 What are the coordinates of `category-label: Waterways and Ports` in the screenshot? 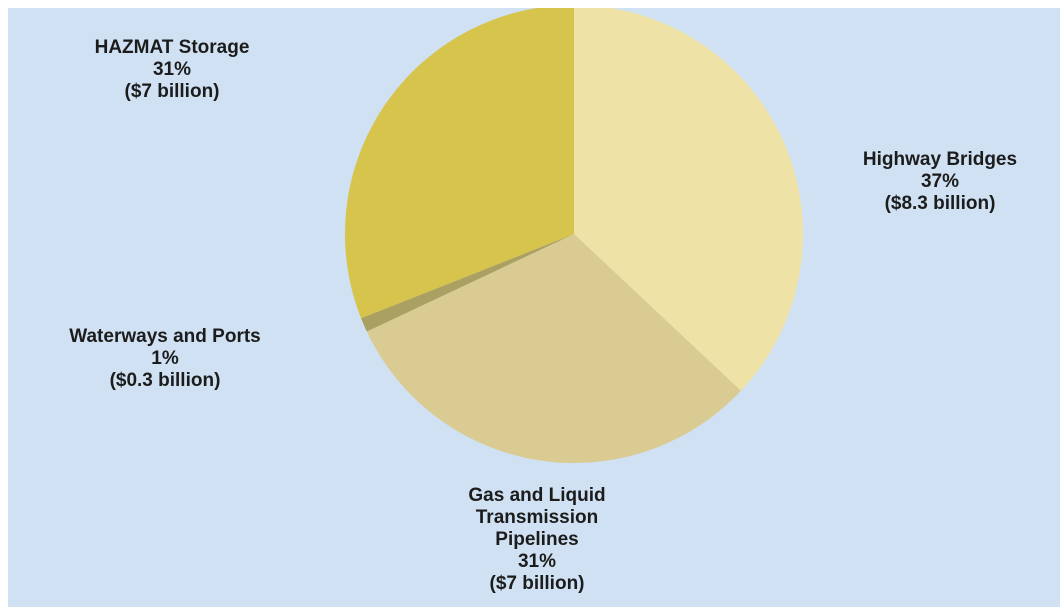 It's located at (165, 336).